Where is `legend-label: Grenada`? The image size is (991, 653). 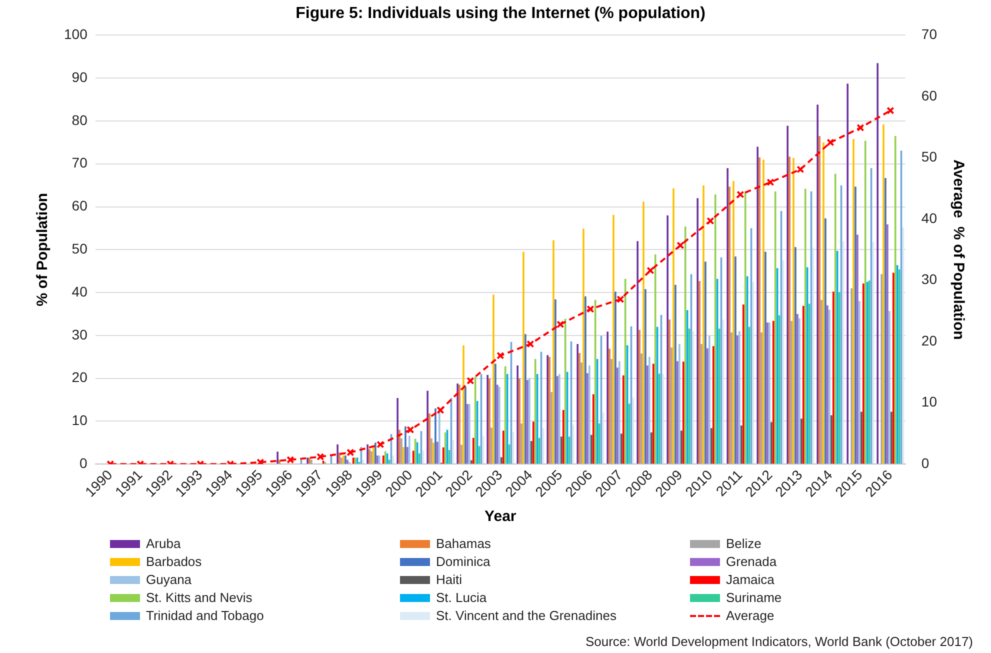 legend-label: Grenada is located at coordinates (751, 561).